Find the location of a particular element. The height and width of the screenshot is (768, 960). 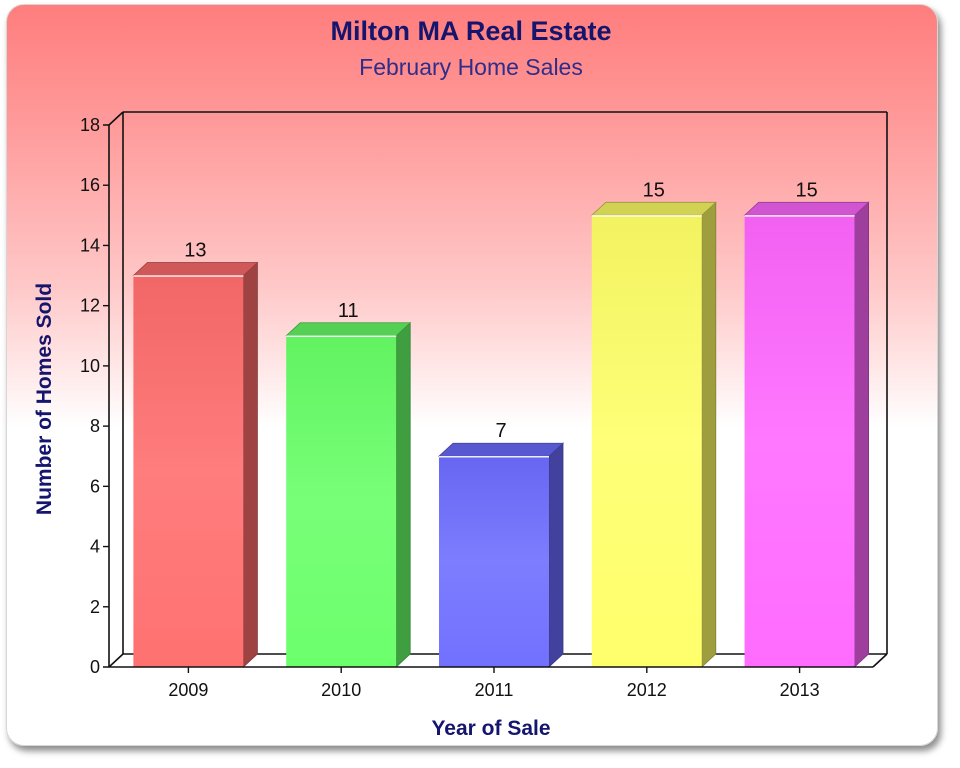

y-tick-label: 10 is located at coordinates (90, 366).